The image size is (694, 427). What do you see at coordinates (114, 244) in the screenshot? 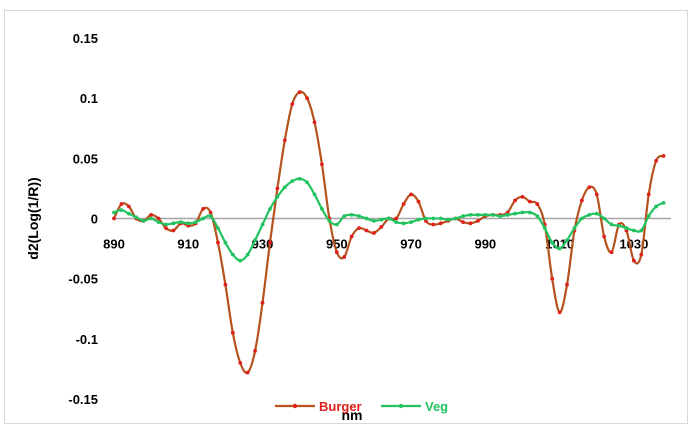
I see `x-tick-label: 890` at bounding box center [114, 244].